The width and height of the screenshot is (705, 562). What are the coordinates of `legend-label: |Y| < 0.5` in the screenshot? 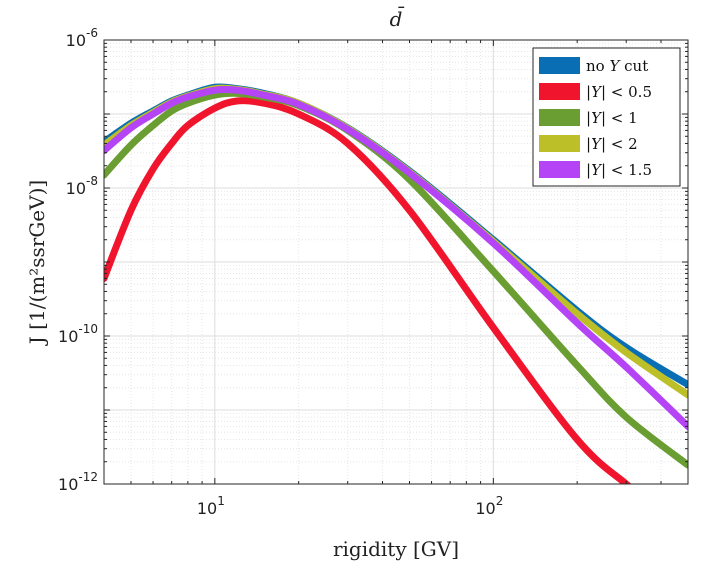 It's located at (619, 92).